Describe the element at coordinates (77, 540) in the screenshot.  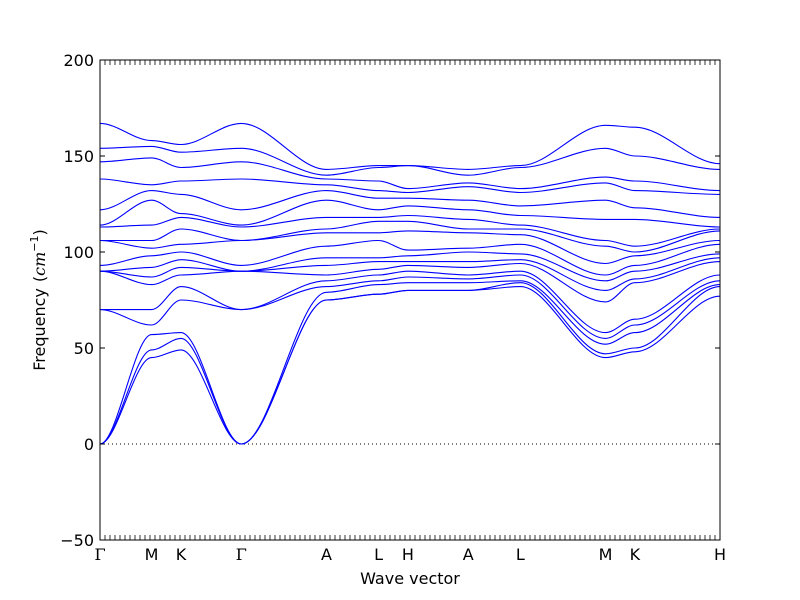
I see `y-tick-label: −50` at that location.